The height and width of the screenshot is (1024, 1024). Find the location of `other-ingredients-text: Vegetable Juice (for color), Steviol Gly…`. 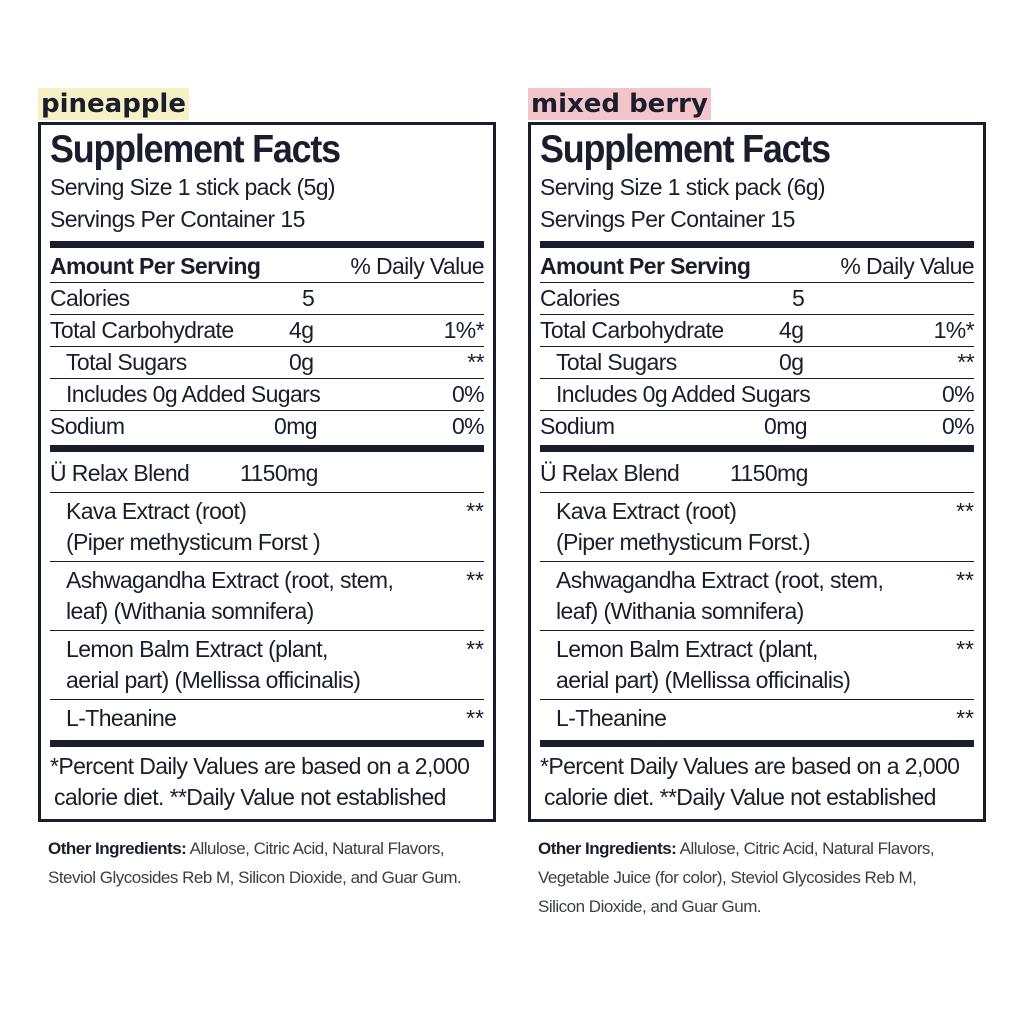

other-ingredients-text: Vegetable Juice (for color), Steviol Gly… is located at coordinates (727, 877).